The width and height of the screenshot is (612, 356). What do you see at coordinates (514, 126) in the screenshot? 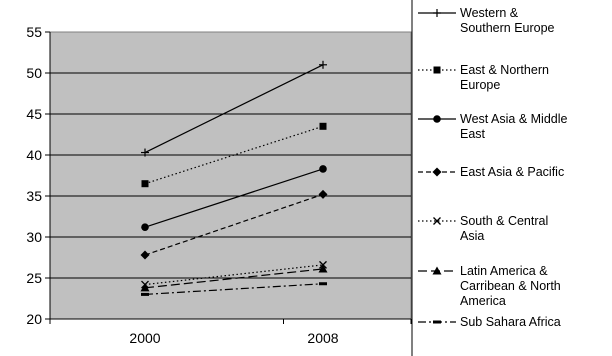
I see `legend-label: West Asia & Middle East` at bounding box center [514, 126].